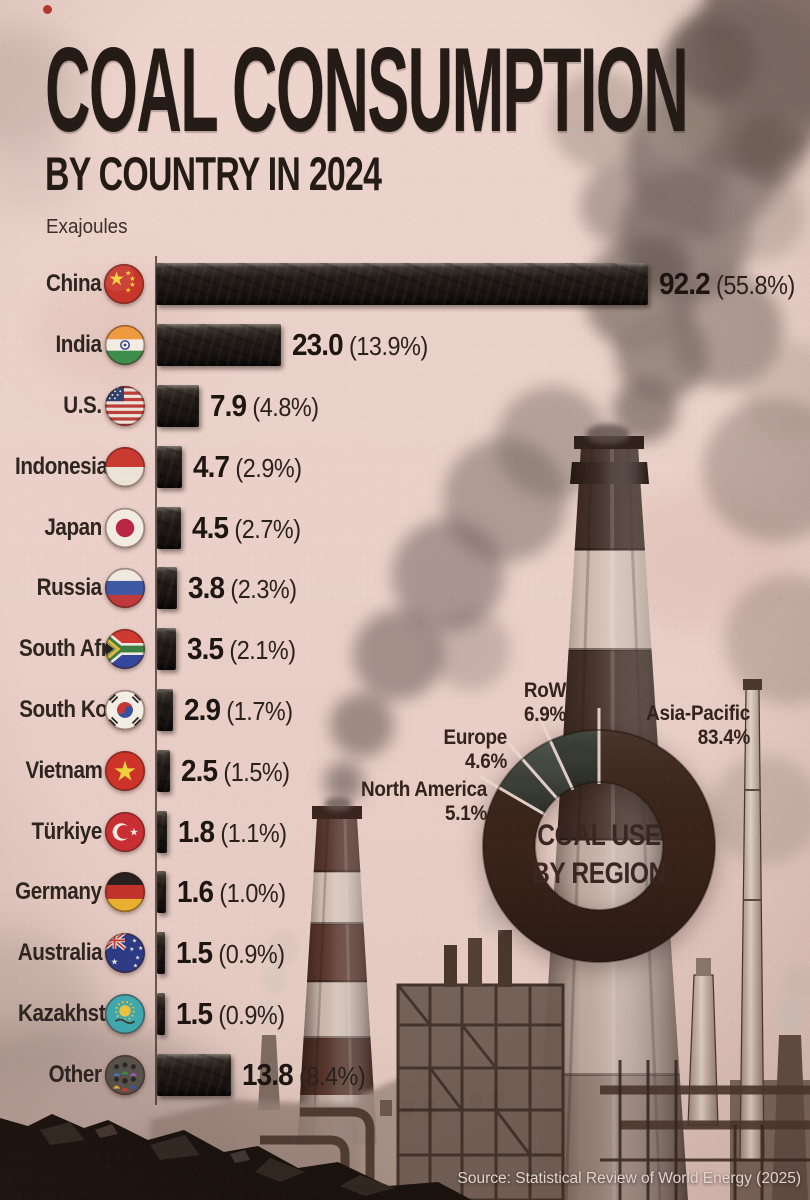  I want to click on percent-label: (2.7%), so click(268, 528).